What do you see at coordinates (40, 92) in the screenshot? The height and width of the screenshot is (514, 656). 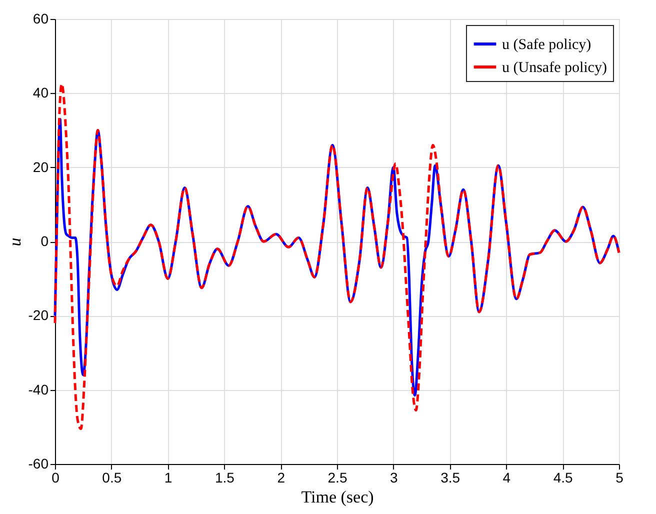 I see `y-tick-label: 40` at bounding box center [40, 92].